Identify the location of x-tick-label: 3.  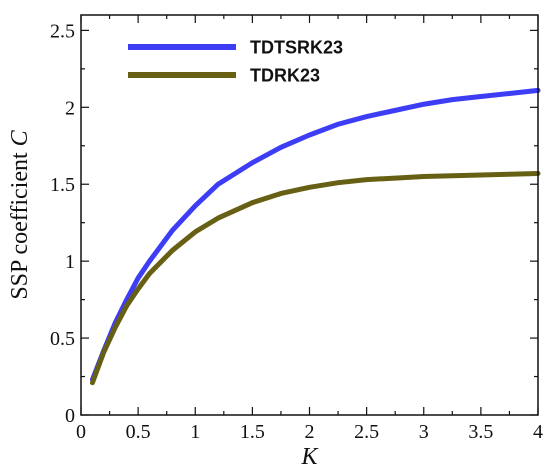
(424, 432).